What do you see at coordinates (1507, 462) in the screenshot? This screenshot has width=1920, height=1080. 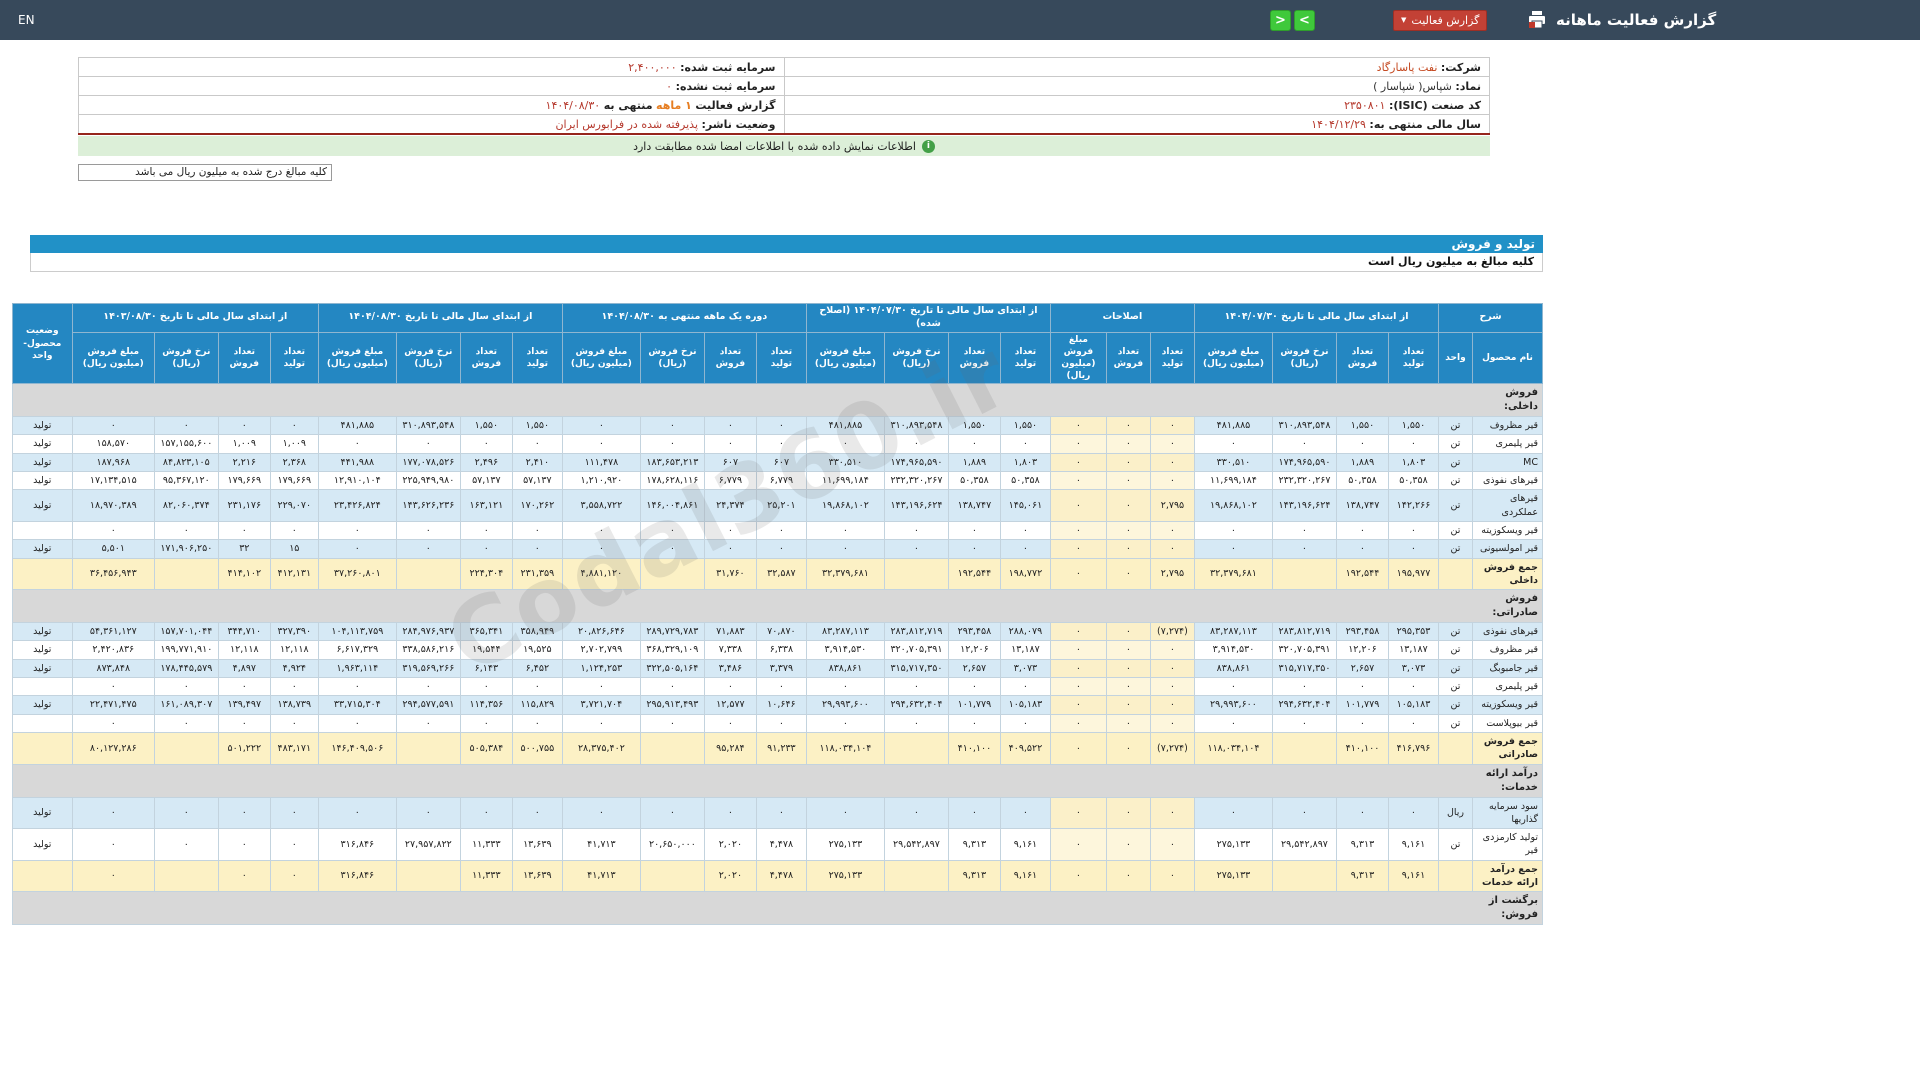 I see `product-name-cell: MC` at bounding box center [1507, 462].